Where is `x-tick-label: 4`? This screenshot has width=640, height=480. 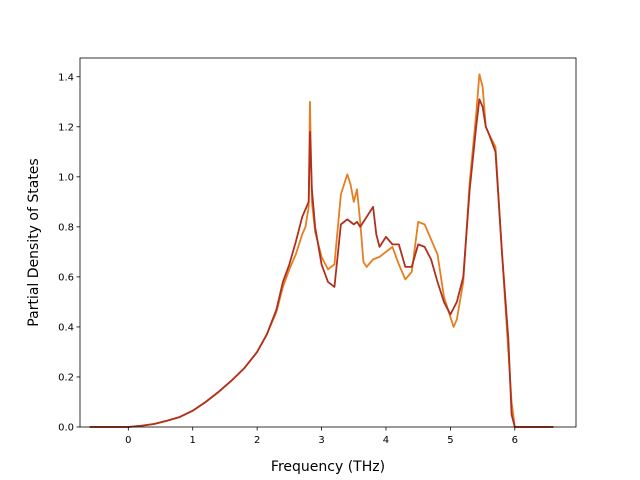 x-tick-label: 4 is located at coordinates (386, 440).